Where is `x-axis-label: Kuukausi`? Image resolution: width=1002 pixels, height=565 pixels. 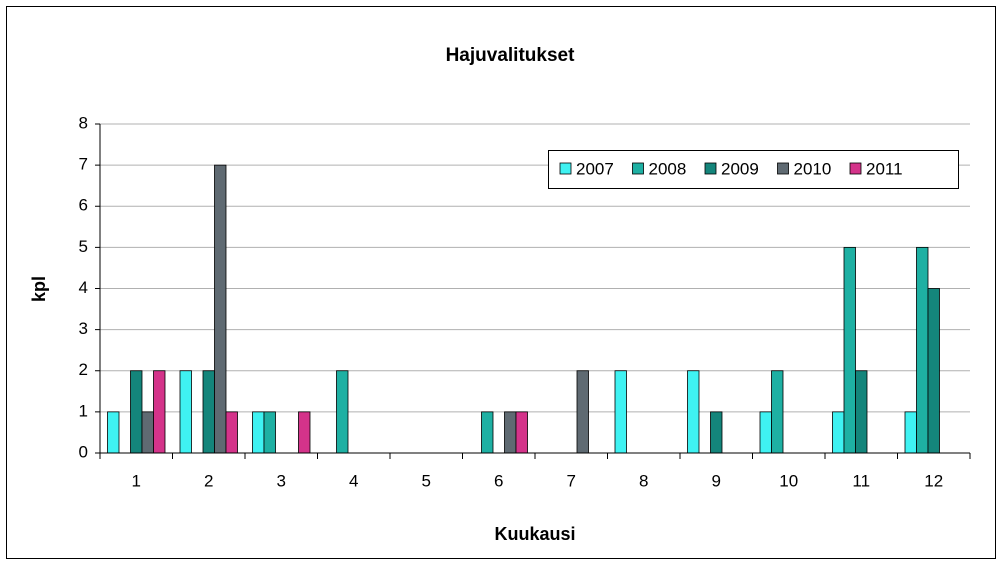
x-axis-label: Kuukausi is located at coordinates (534, 534).